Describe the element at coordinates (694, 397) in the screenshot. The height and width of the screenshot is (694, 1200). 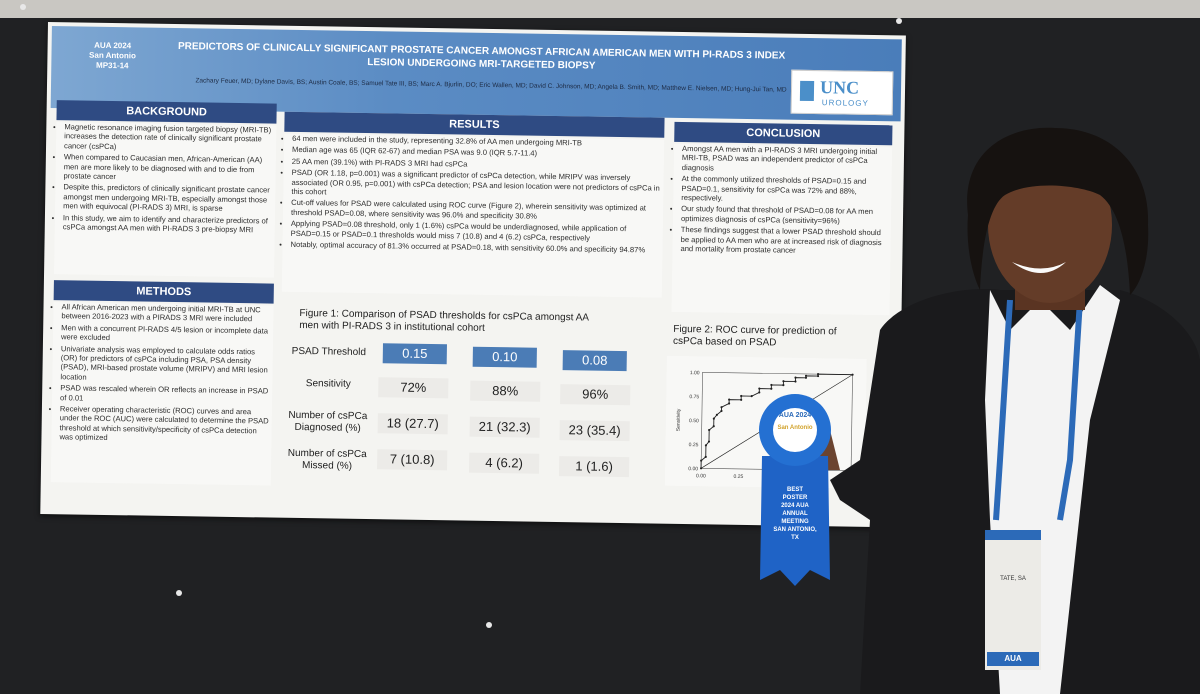
I see `y-tick-label: 0.75` at that location.